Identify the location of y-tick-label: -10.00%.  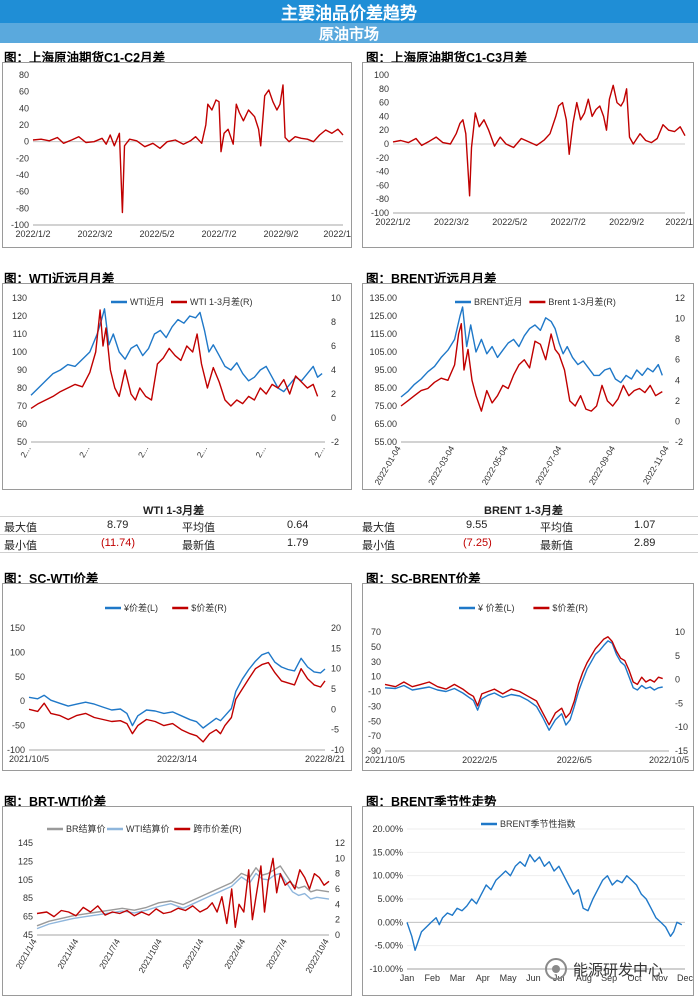
(386, 969).